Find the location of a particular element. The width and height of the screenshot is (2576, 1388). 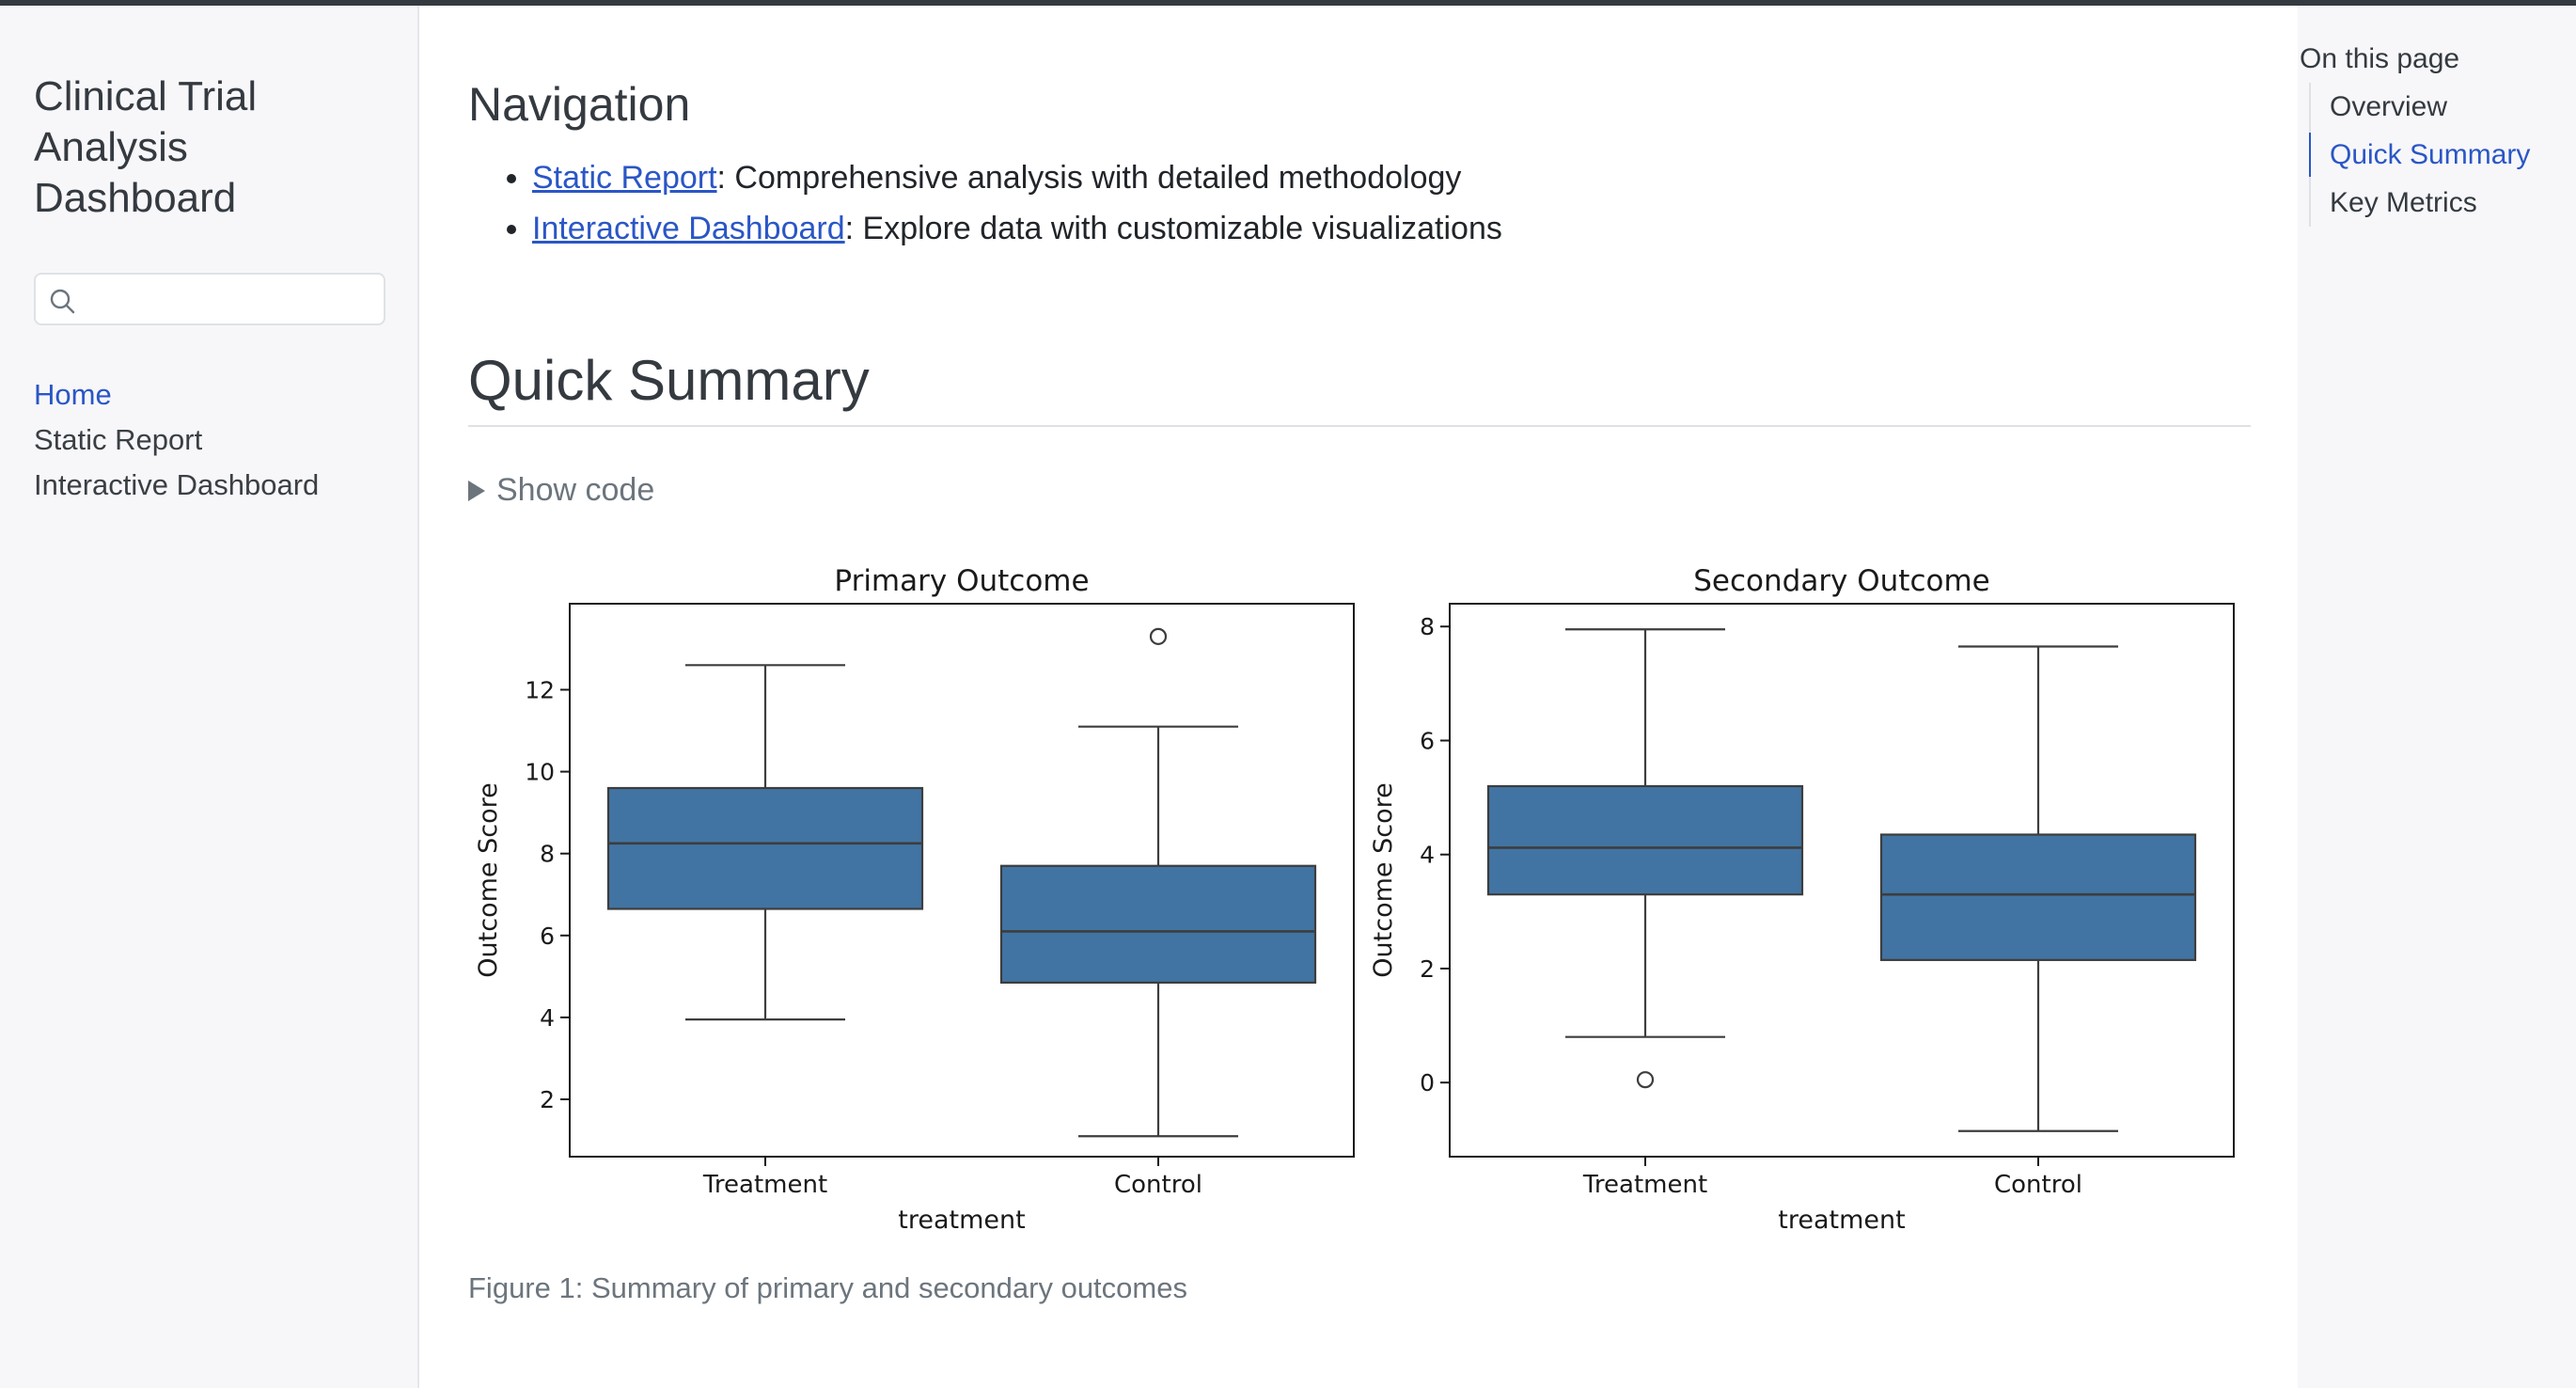

sidebar-item-static-report: Static Report is located at coordinates (119, 439).